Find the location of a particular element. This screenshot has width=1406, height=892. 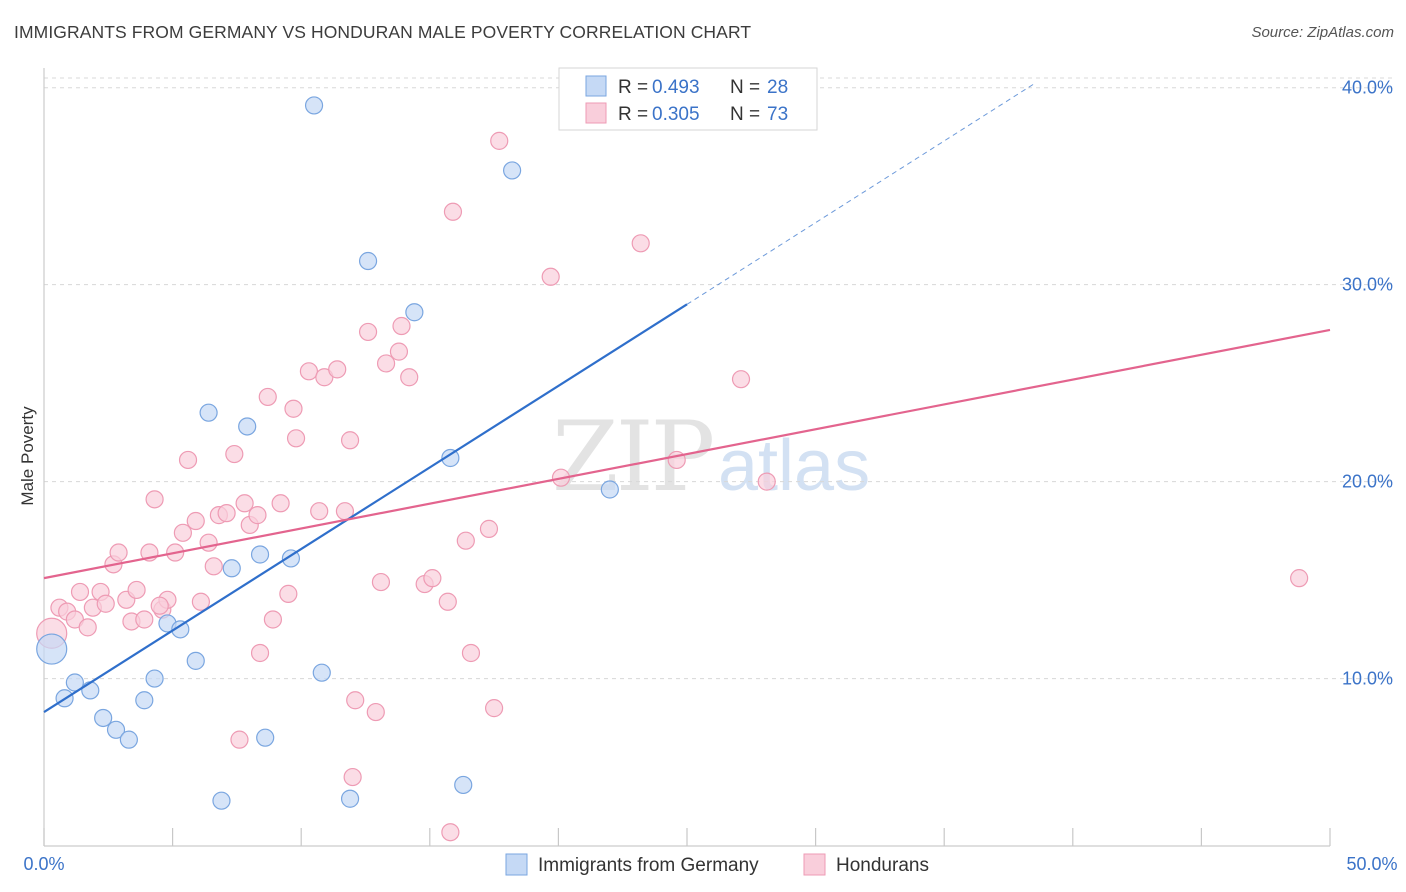

y-tick-label-10: 10.0% is located at coordinates (1367, 679).